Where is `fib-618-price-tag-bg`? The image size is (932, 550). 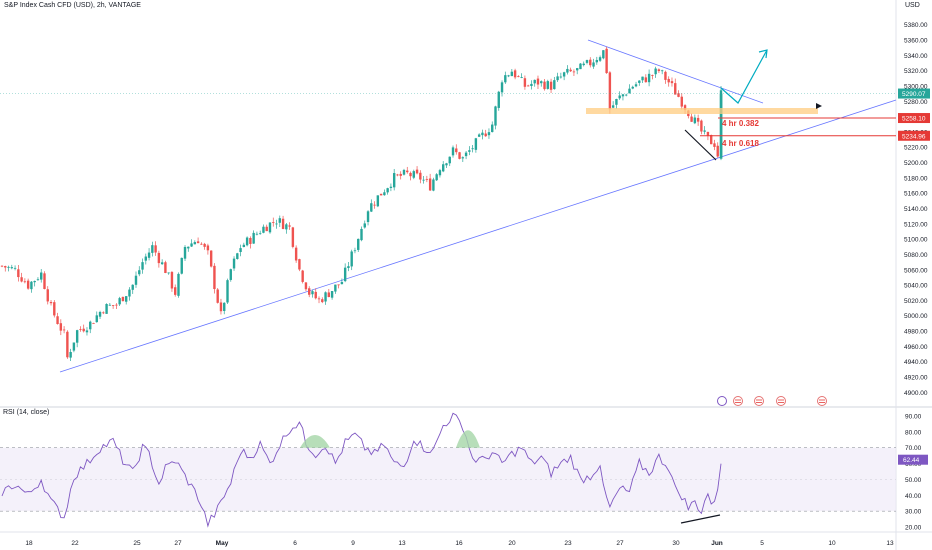 fib-618-price-tag-bg is located at coordinates (914, 135).